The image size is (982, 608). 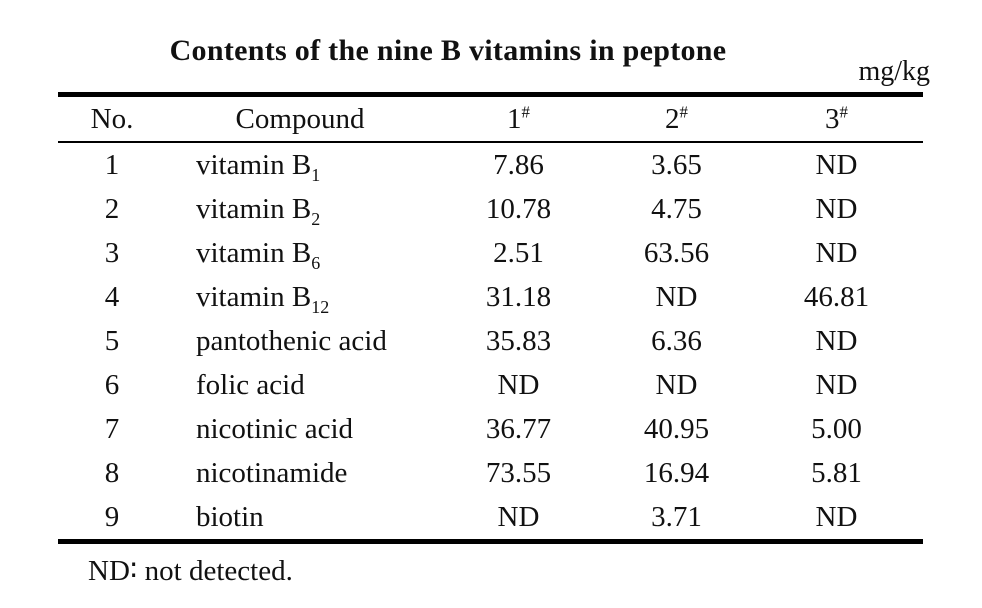 What do you see at coordinates (300, 118) in the screenshot?
I see `header-compound: Compound` at bounding box center [300, 118].